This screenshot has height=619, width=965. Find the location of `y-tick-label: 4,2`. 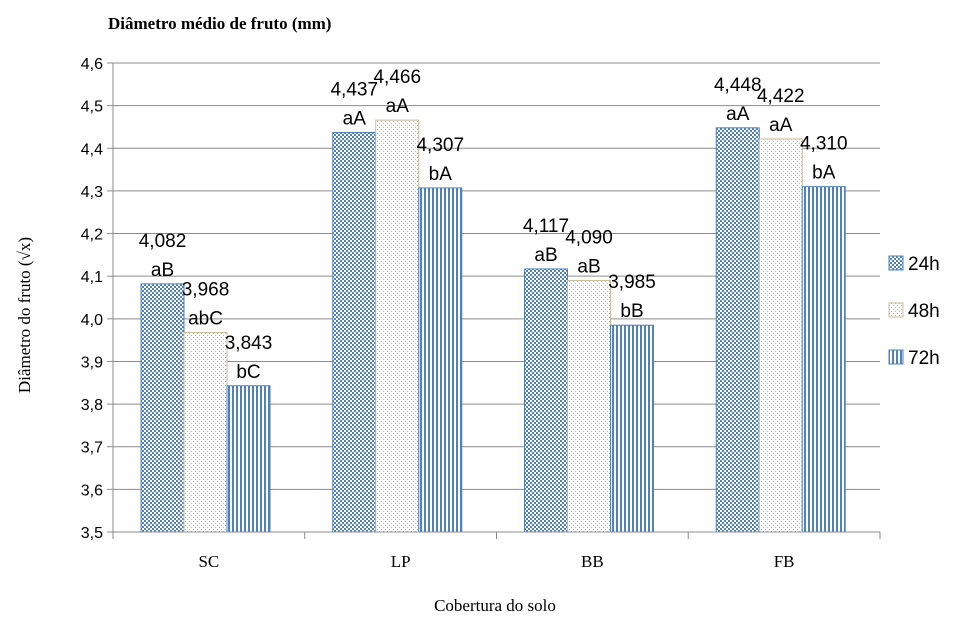

y-tick-label: 4,2 is located at coordinates (92, 235).